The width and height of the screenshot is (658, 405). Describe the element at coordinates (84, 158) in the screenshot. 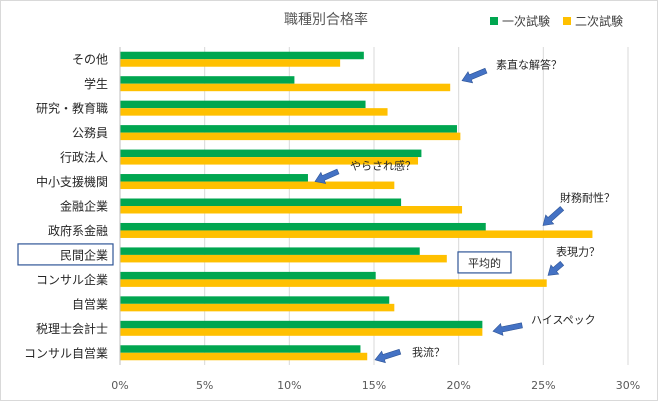

I see `category-label-4: 行政法人` at that location.